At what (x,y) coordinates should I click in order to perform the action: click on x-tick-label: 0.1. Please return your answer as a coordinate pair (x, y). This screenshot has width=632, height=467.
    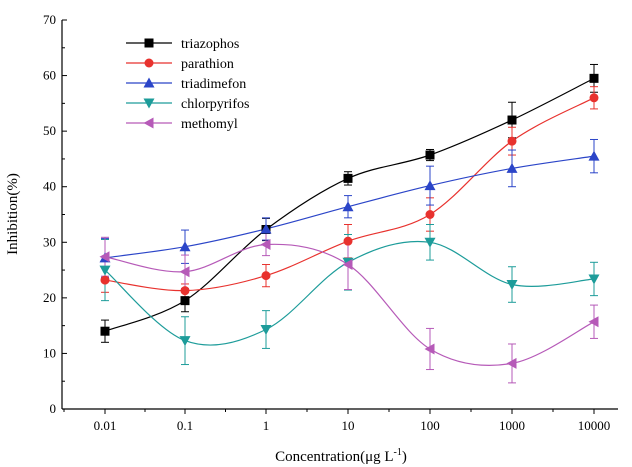
    Looking at the image, I should click on (185, 425).